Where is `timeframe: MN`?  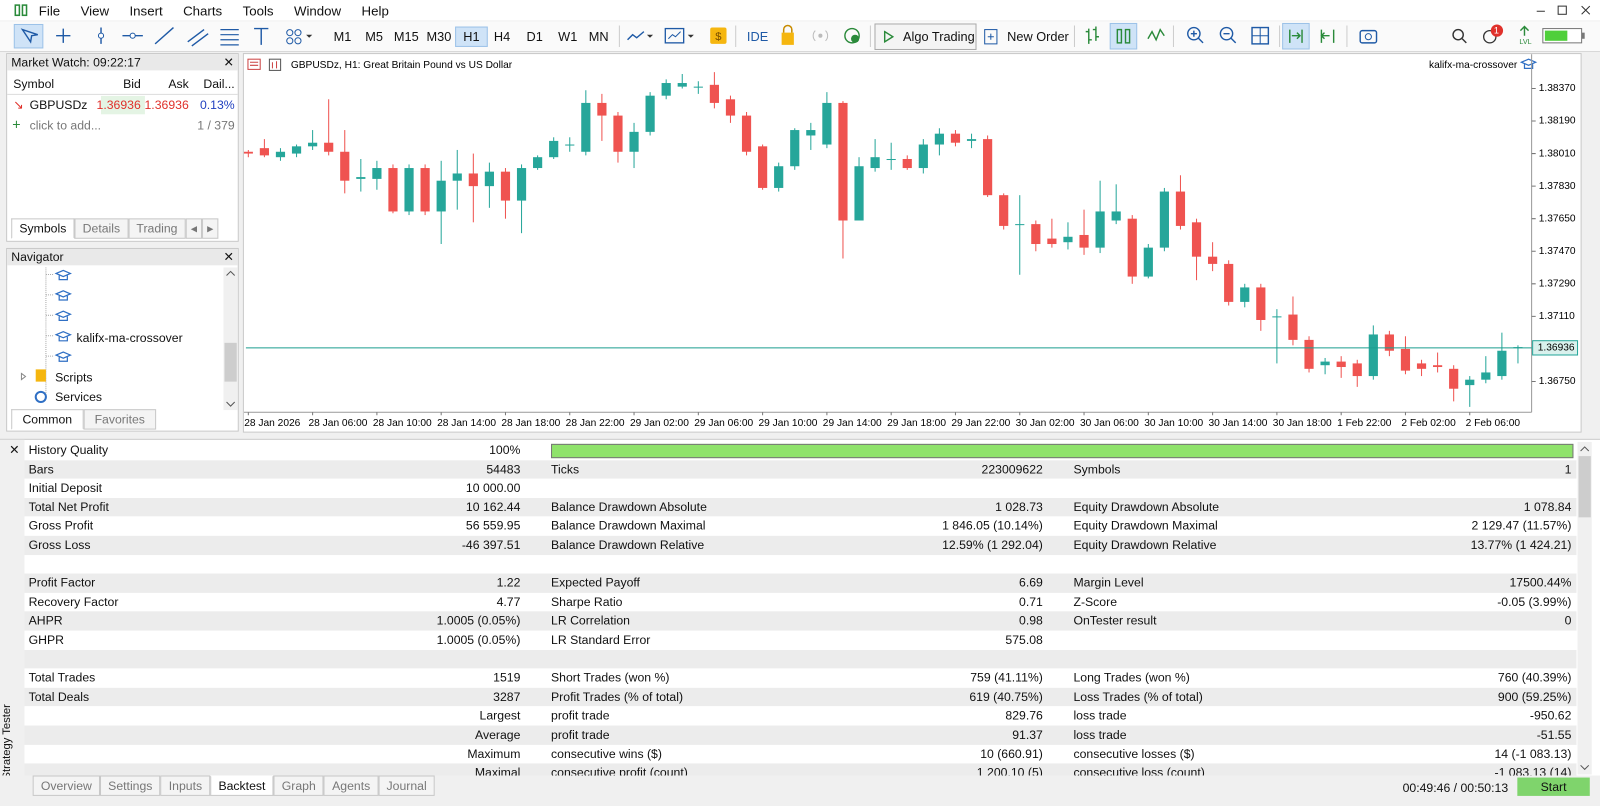
timeframe: MN is located at coordinates (598, 36).